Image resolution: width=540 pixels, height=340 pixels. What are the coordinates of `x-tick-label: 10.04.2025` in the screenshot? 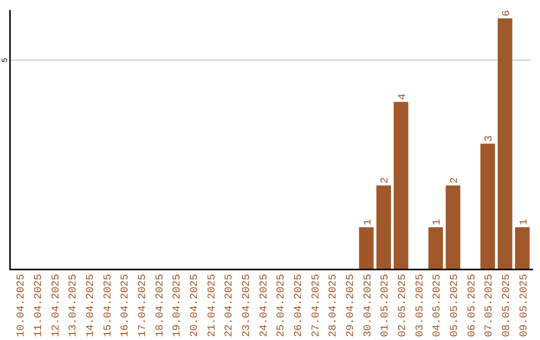 It's located at (22, 306).